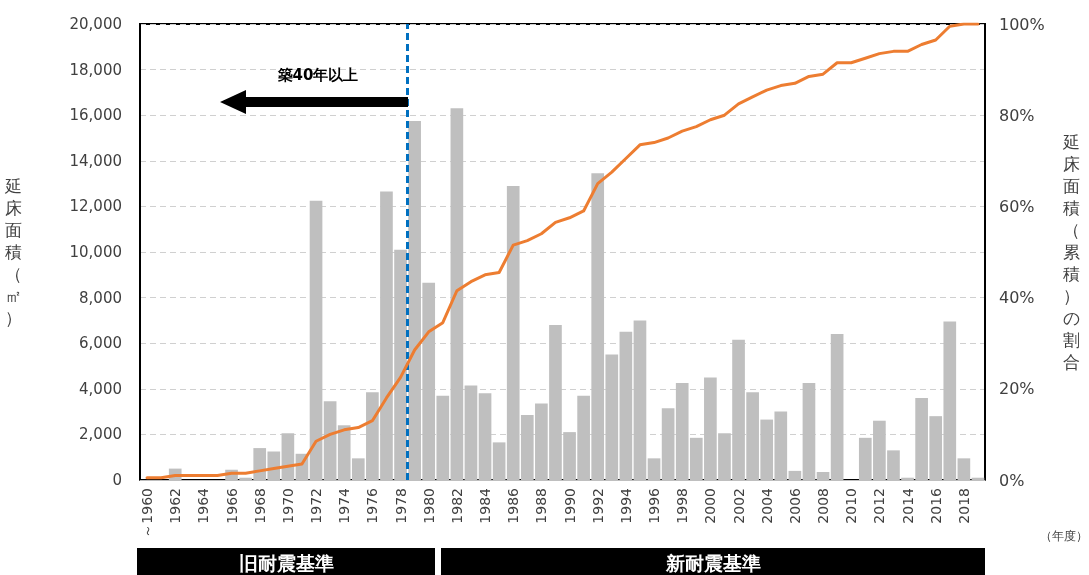  What do you see at coordinates (95, 24) in the screenshot?
I see `y-tick-label: 20,000` at bounding box center [95, 24].